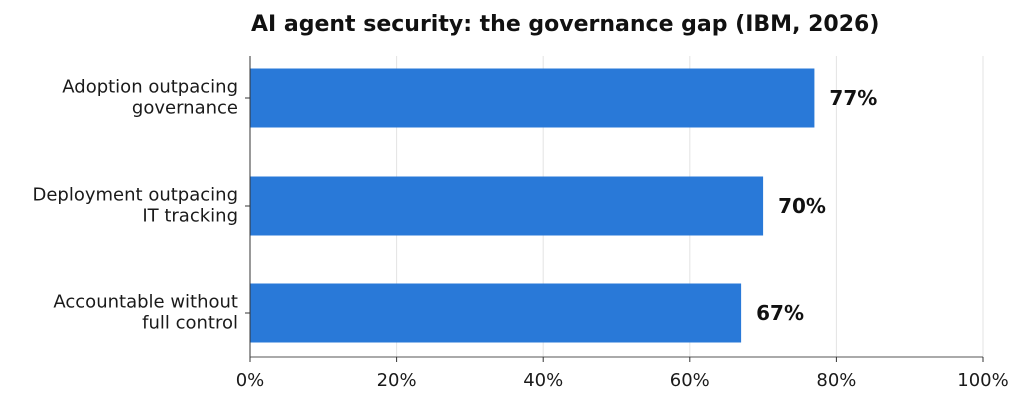 This screenshot has height=402, width=1024. What do you see at coordinates (185, 108) in the screenshot?
I see `category-label-line: governance` at bounding box center [185, 108].